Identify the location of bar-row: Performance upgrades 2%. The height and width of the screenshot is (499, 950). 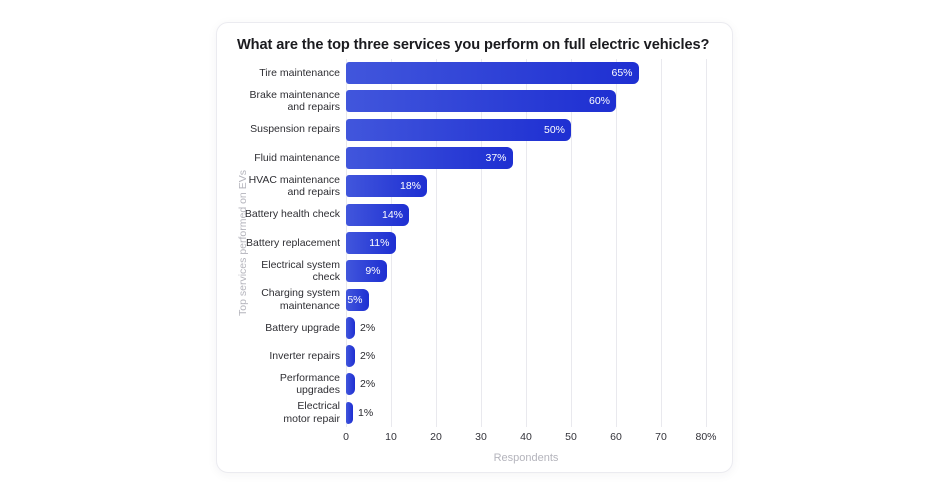
(471, 384).